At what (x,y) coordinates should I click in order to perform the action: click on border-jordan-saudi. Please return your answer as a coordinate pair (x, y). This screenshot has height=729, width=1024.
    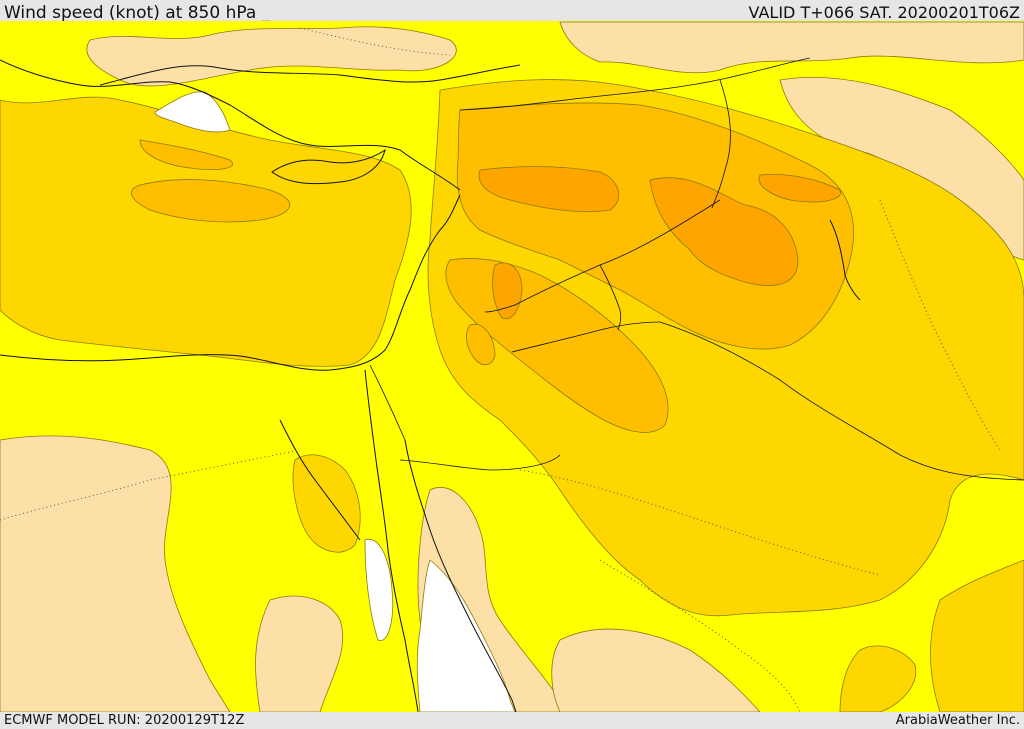
    Looking at the image, I should click on (586, 337).